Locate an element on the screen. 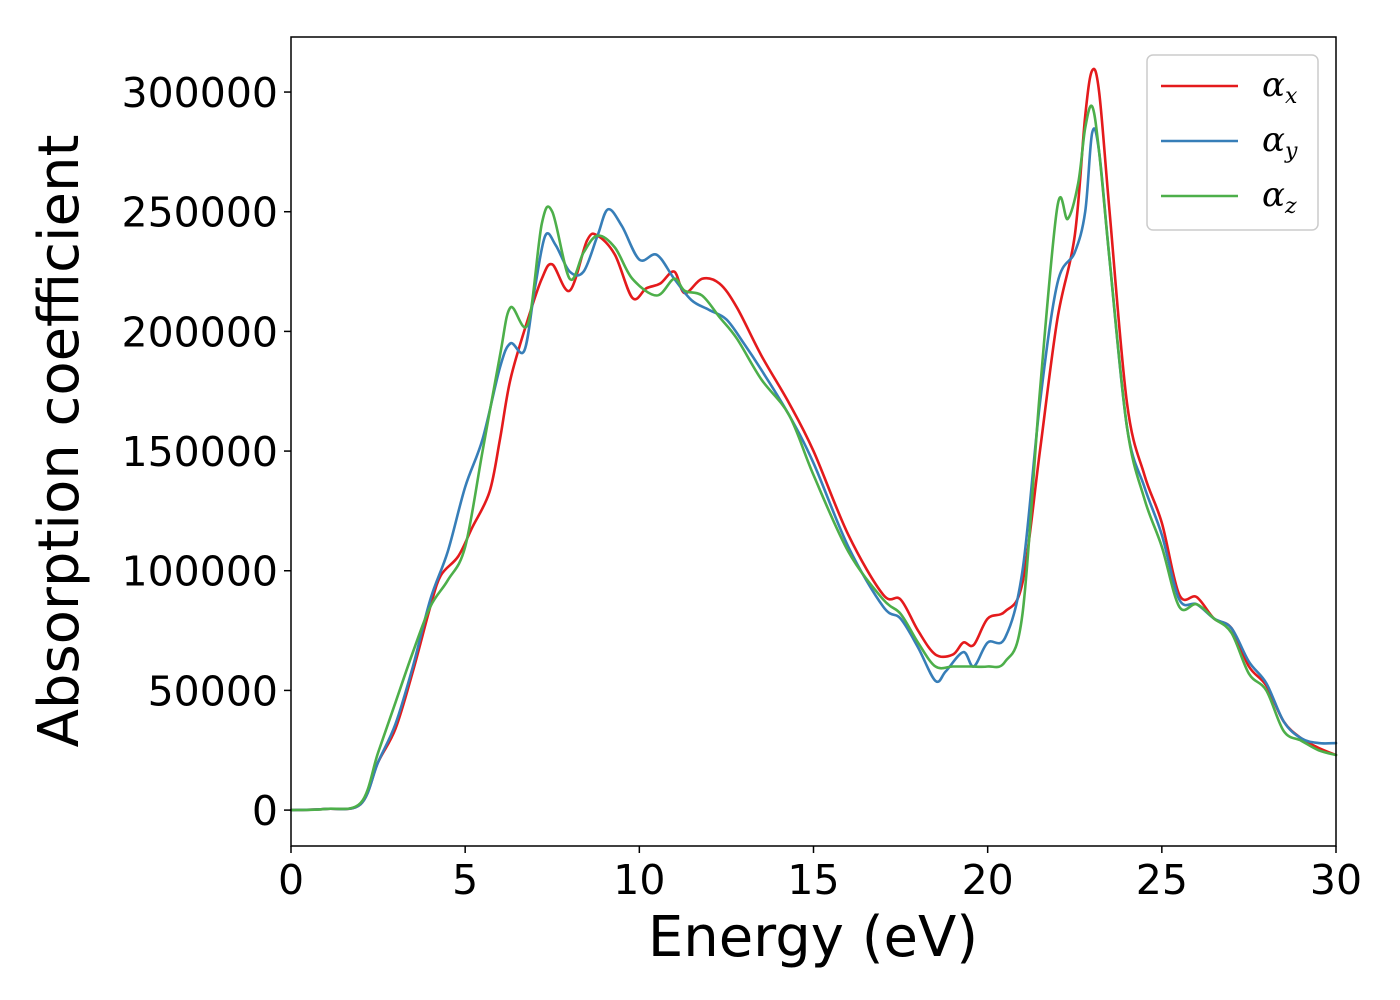  legend-label-y: αy is located at coordinates (1280, 142).